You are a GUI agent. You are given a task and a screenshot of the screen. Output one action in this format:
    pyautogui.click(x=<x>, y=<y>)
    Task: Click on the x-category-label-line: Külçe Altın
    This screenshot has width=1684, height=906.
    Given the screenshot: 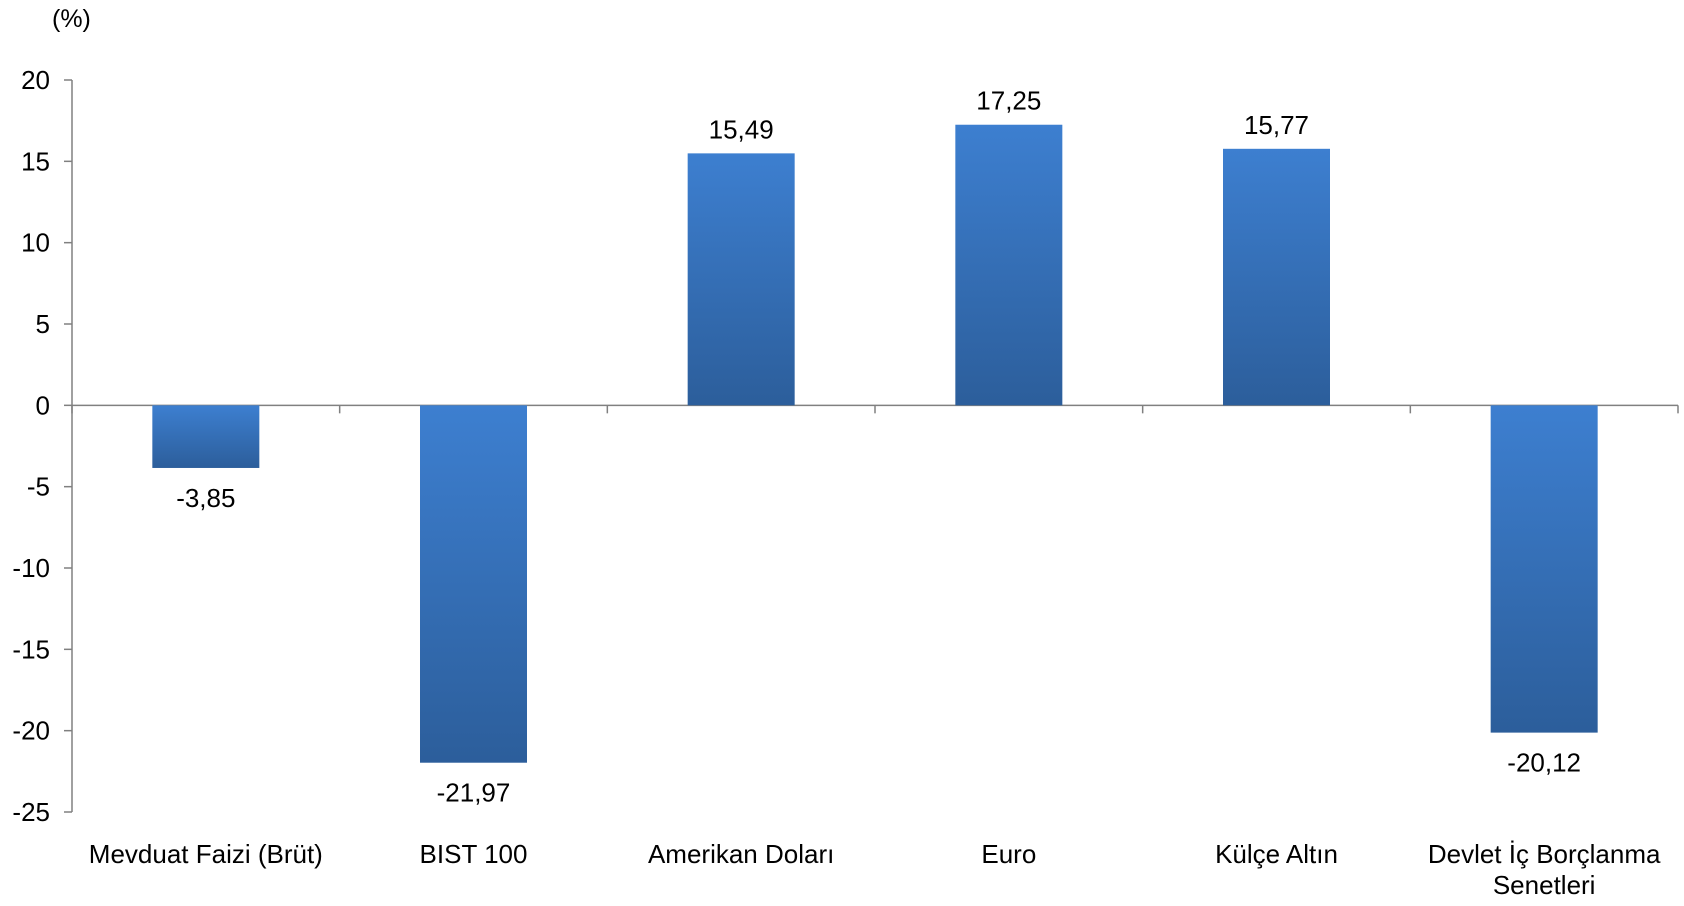 What is the action you would take?
    pyautogui.click(x=1276, y=854)
    